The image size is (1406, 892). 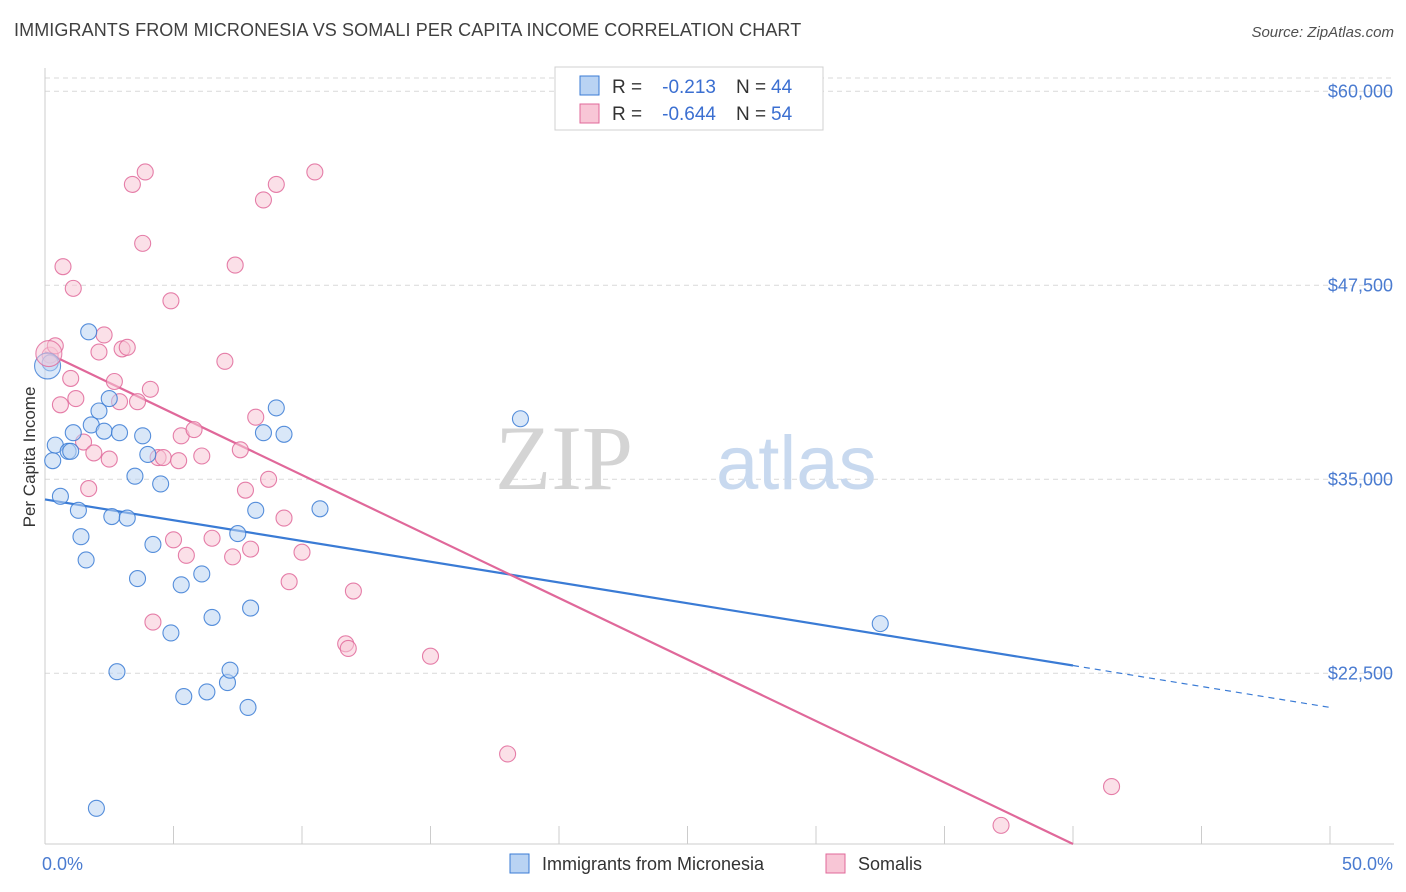 What do you see at coordinates (782, 114) in the screenshot?
I see `legend-n-value-2: 54` at bounding box center [782, 114].